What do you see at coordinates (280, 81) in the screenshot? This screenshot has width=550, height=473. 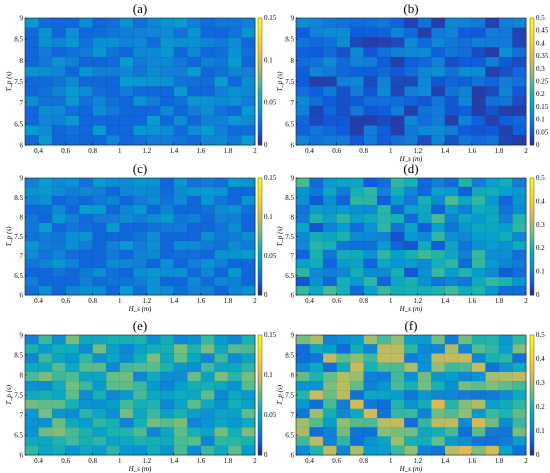 I see `y-axis-label: T_p (s)` at bounding box center [280, 81].